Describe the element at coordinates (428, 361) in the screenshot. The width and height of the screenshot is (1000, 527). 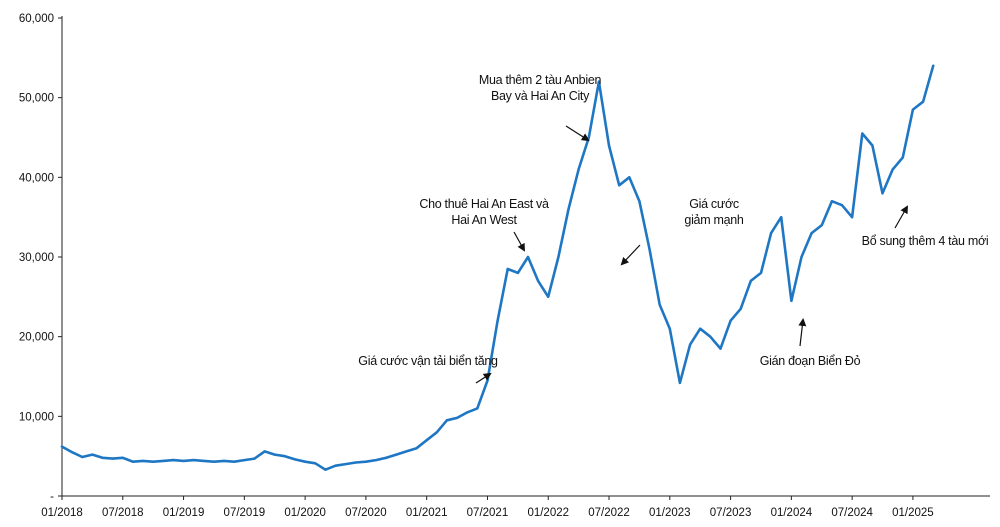
I see `annotation-line: Giá cước vận tải biển tăng` at that location.